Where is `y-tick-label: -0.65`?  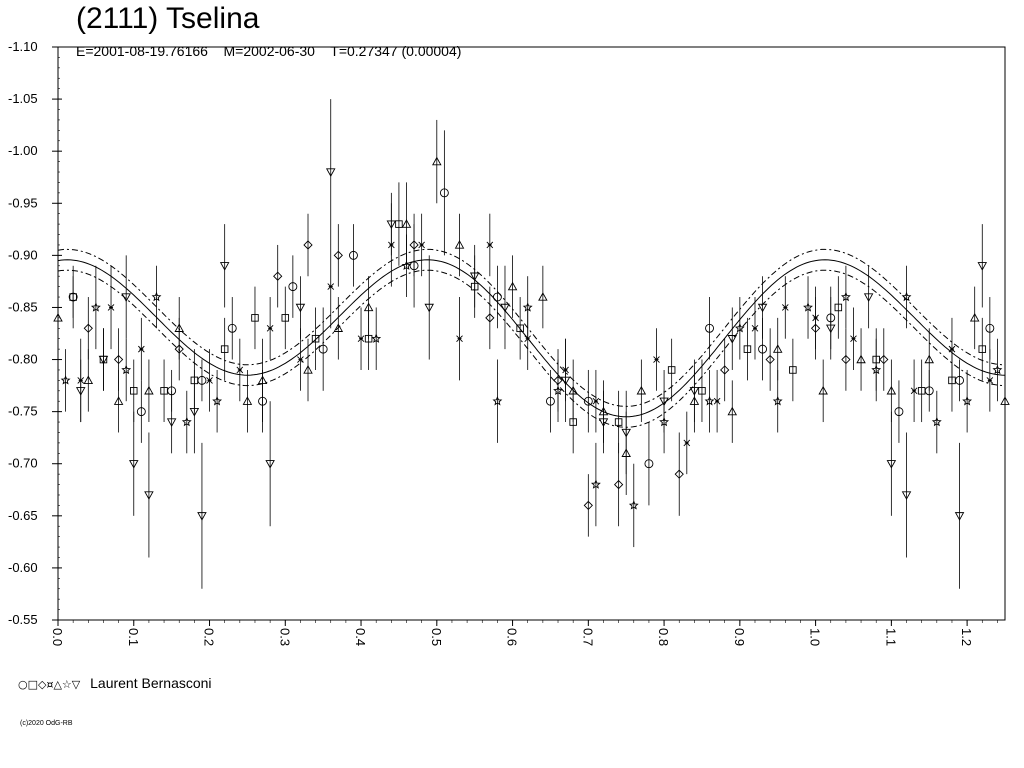
y-tick-label: -0.65 is located at coordinates (23, 515).